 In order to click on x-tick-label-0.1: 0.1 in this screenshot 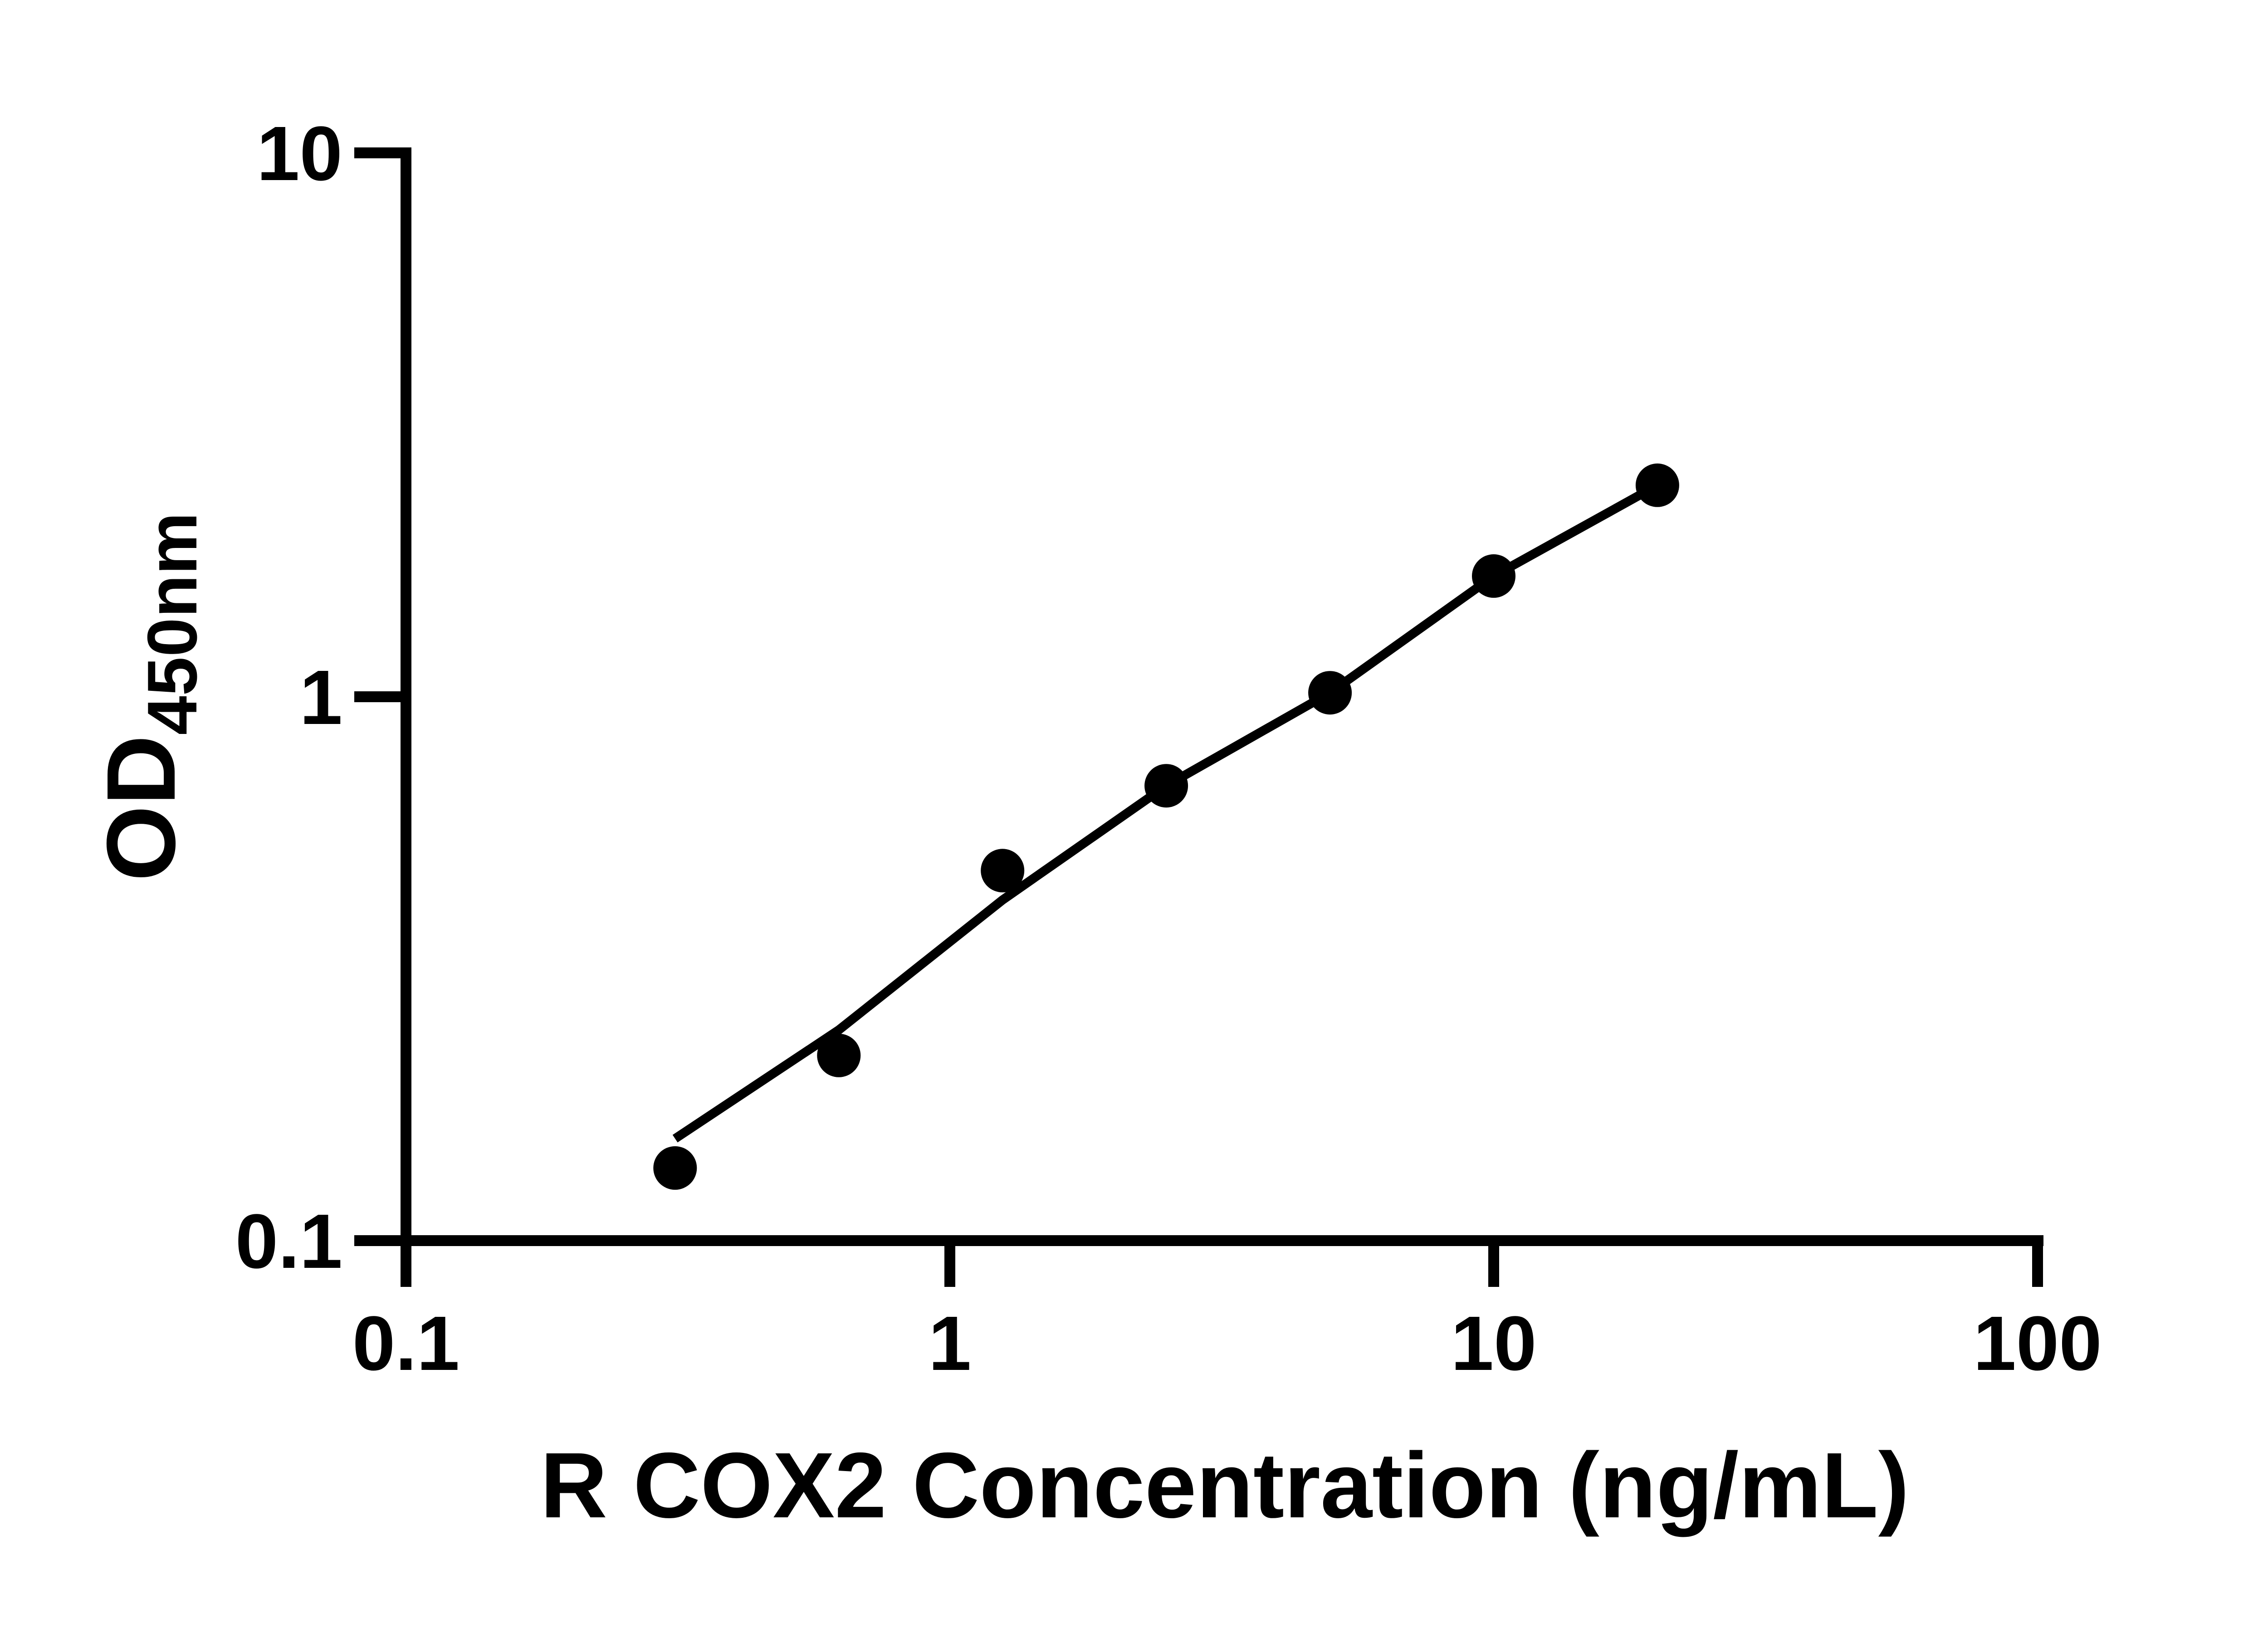, I will do `click(406, 1344)`.